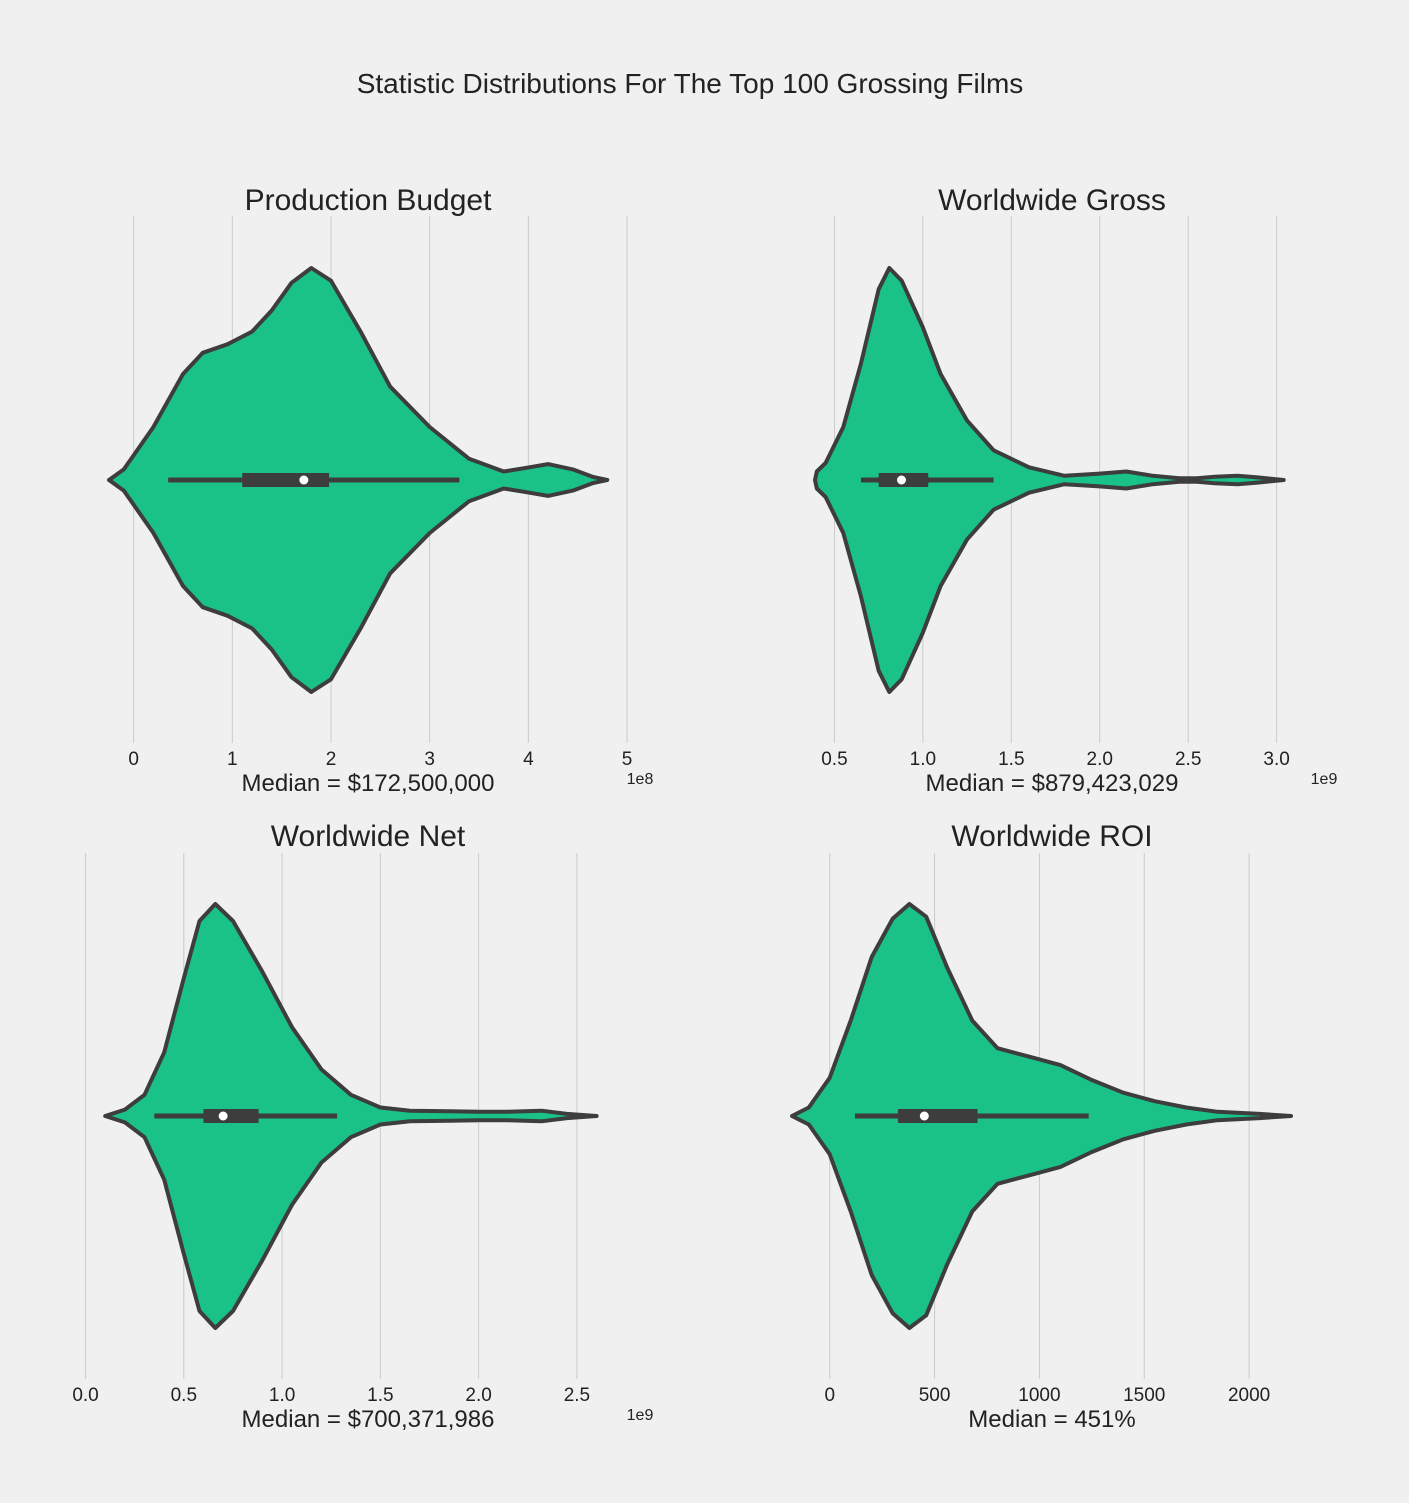  I want to click on panel-title: Worldwide ROI, so click(1051, 836).